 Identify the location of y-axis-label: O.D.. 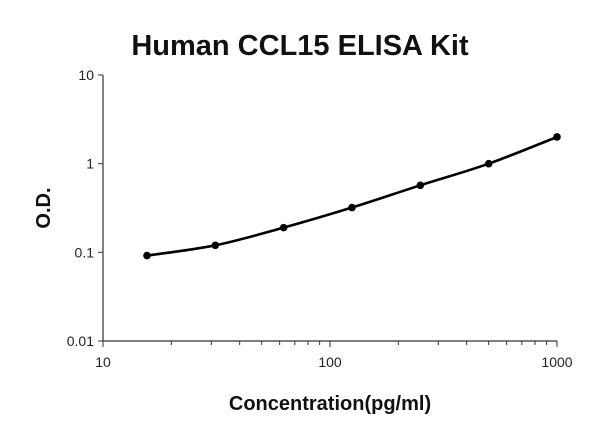
(44, 207).